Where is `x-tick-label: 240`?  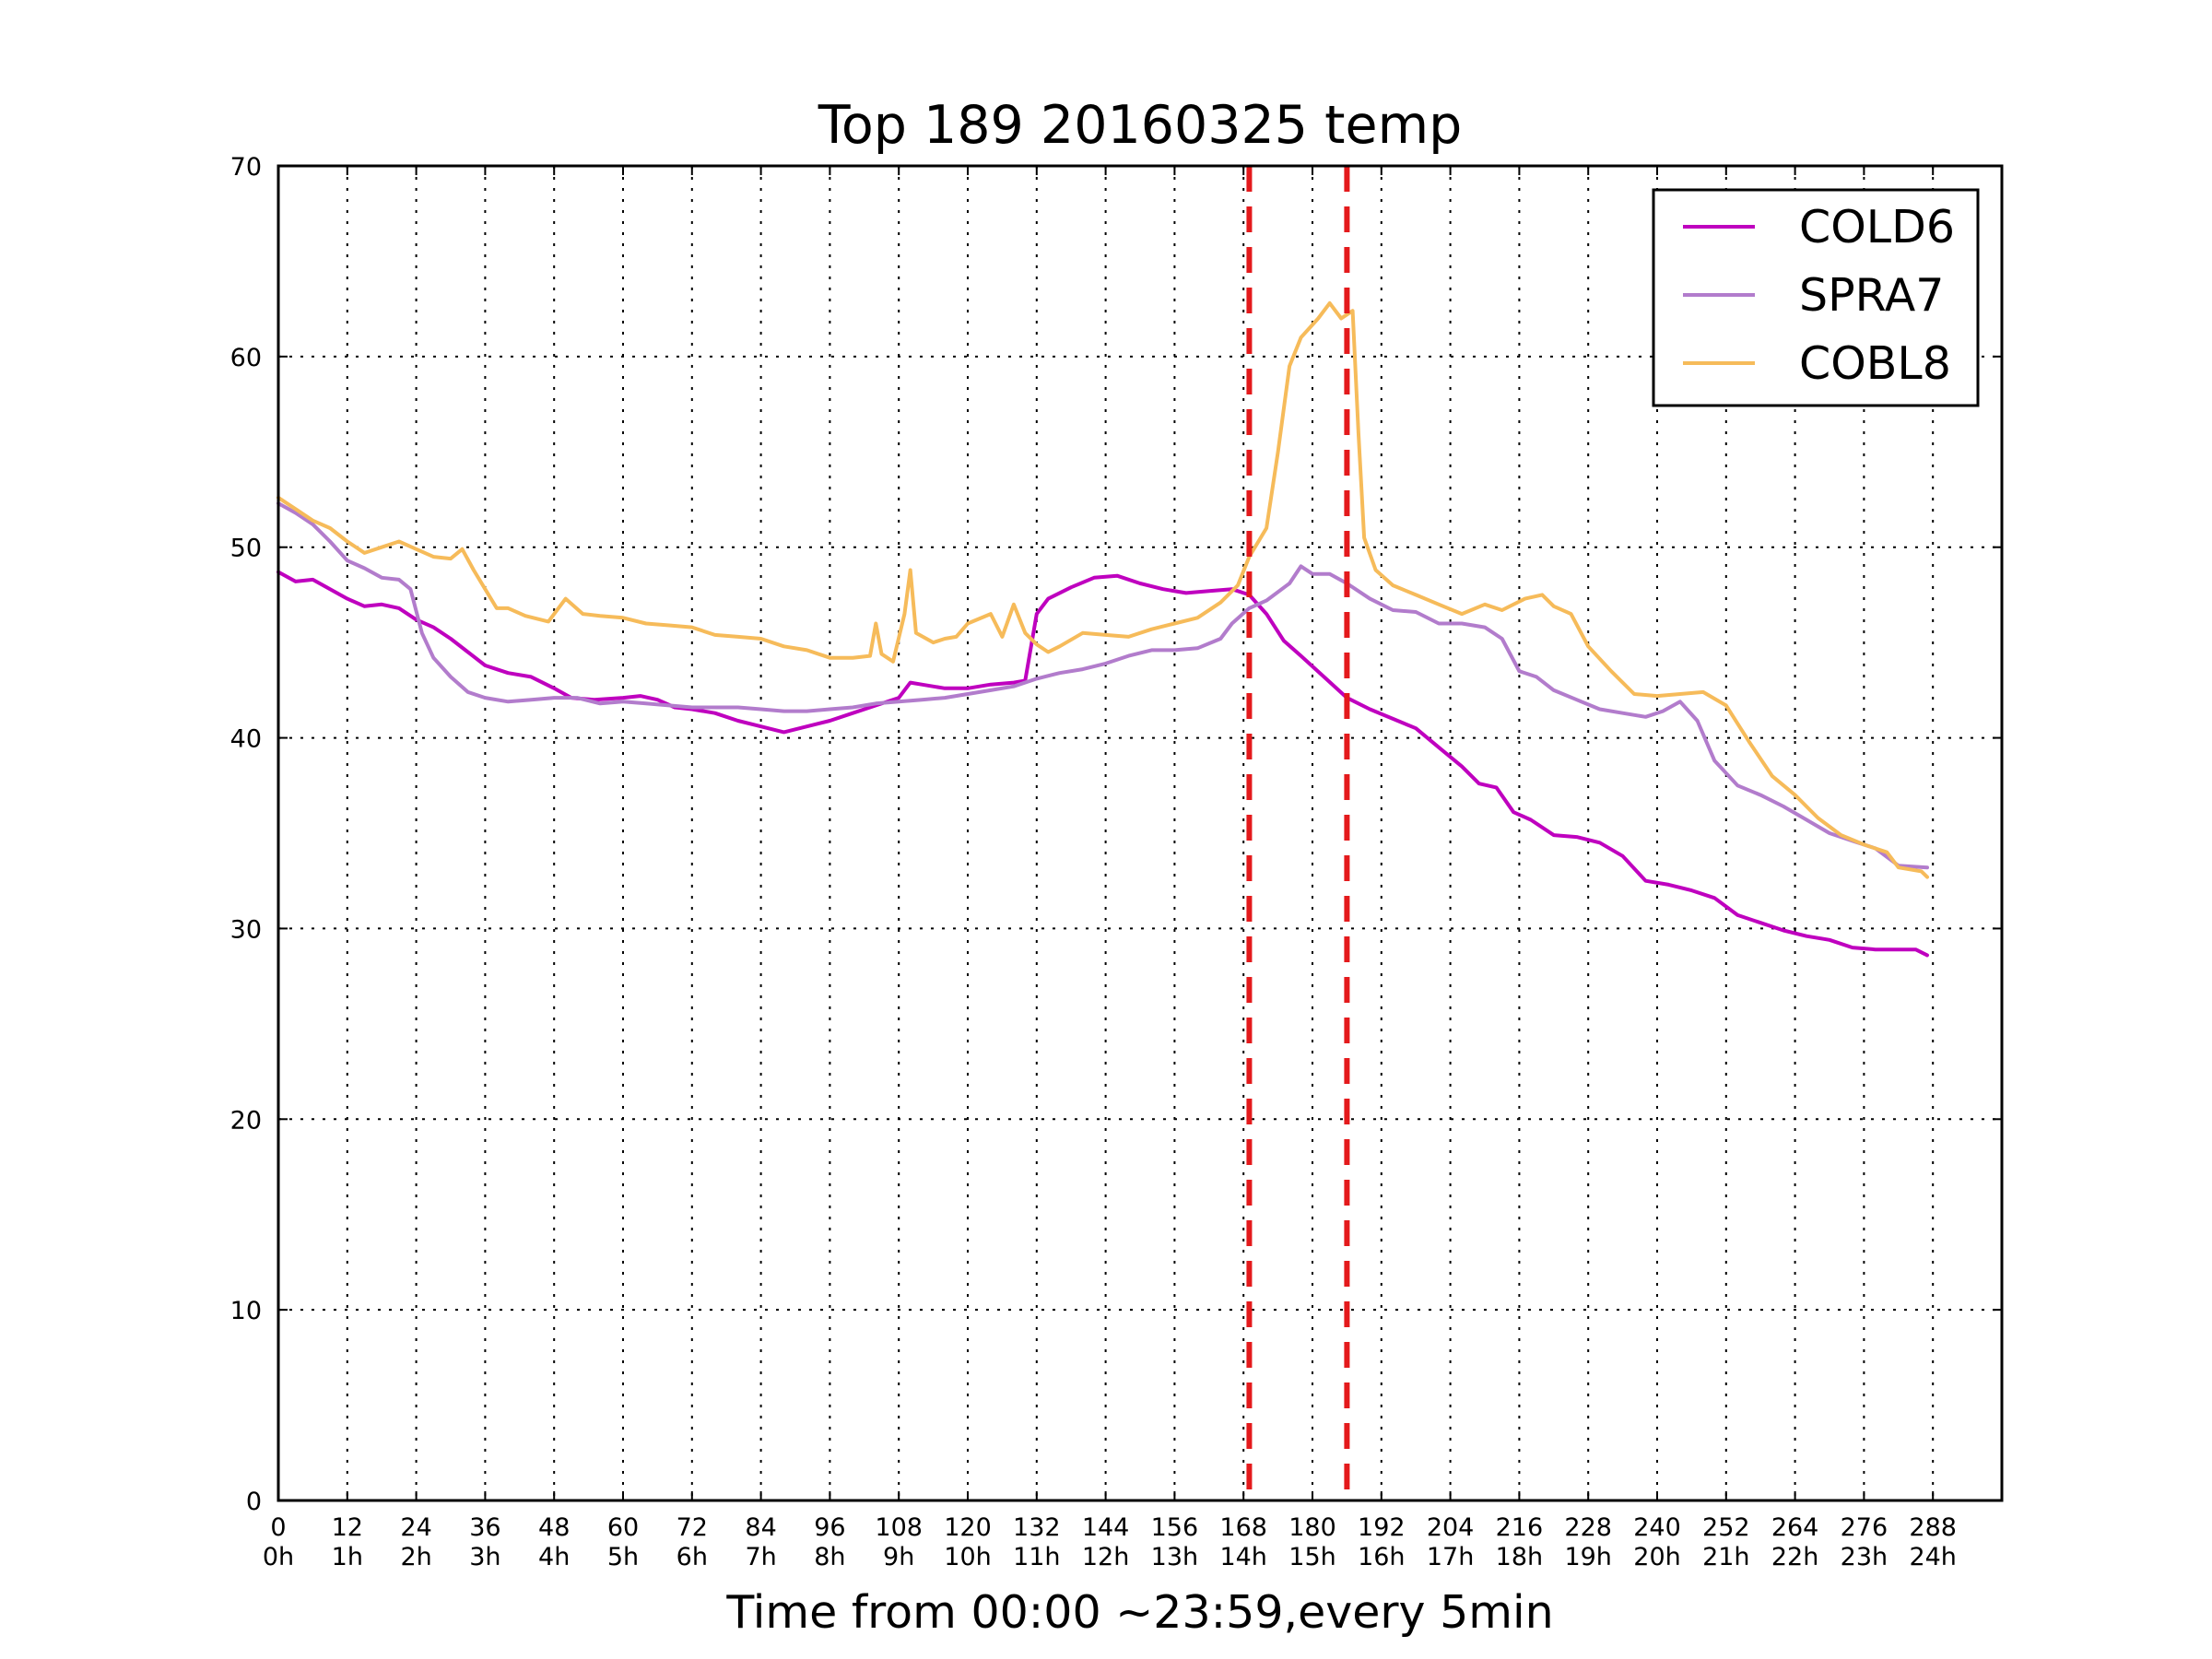
x-tick-label: 240 is located at coordinates (1657, 1527).